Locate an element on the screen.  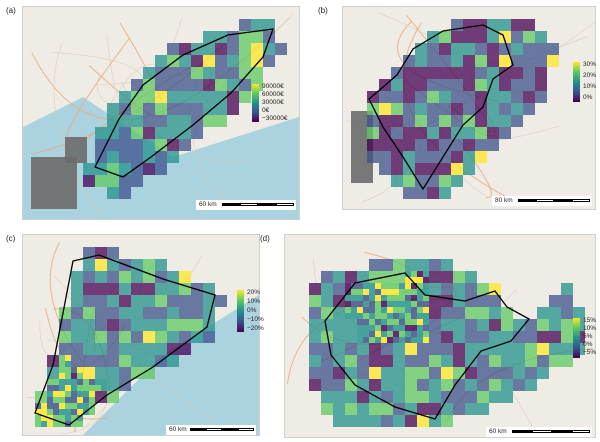
legend-c: 20% 10% 0% −10% −20% is located at coordinates (250, 310).